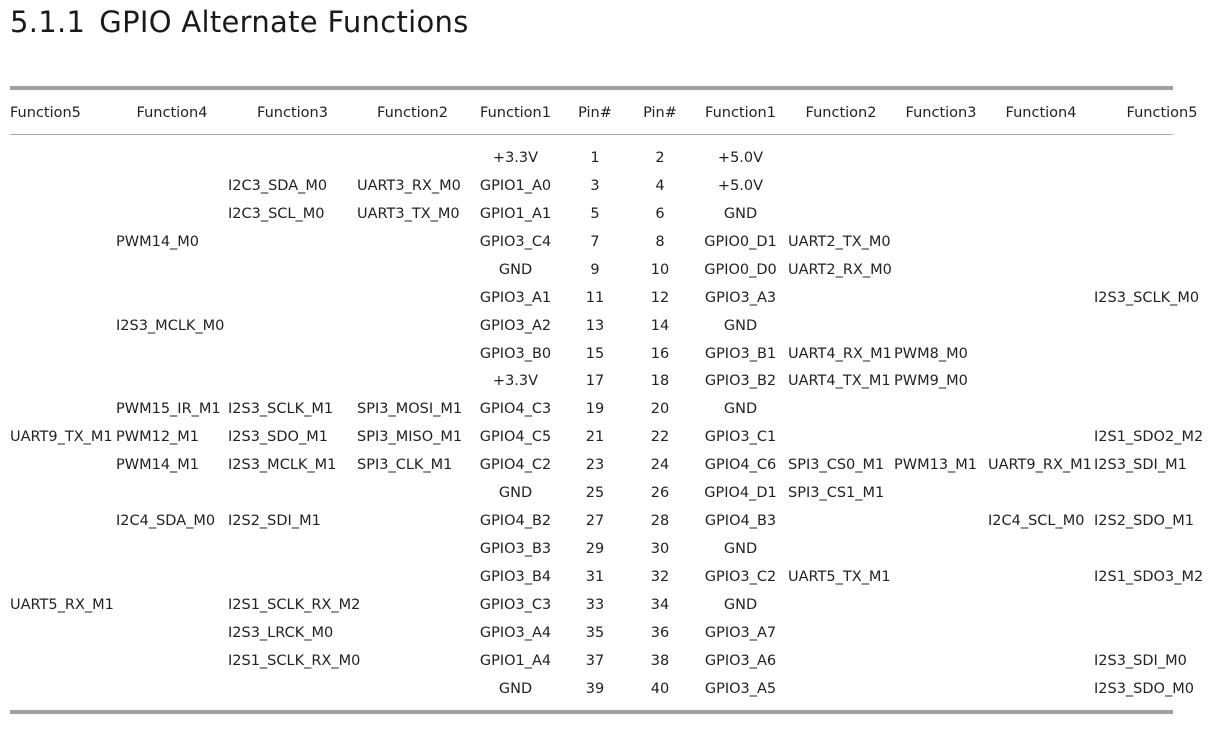 The height and width of the screenshot is (742, 1230). I want to click on cell-function4-left: PWM12_M1, so click(158, 437).